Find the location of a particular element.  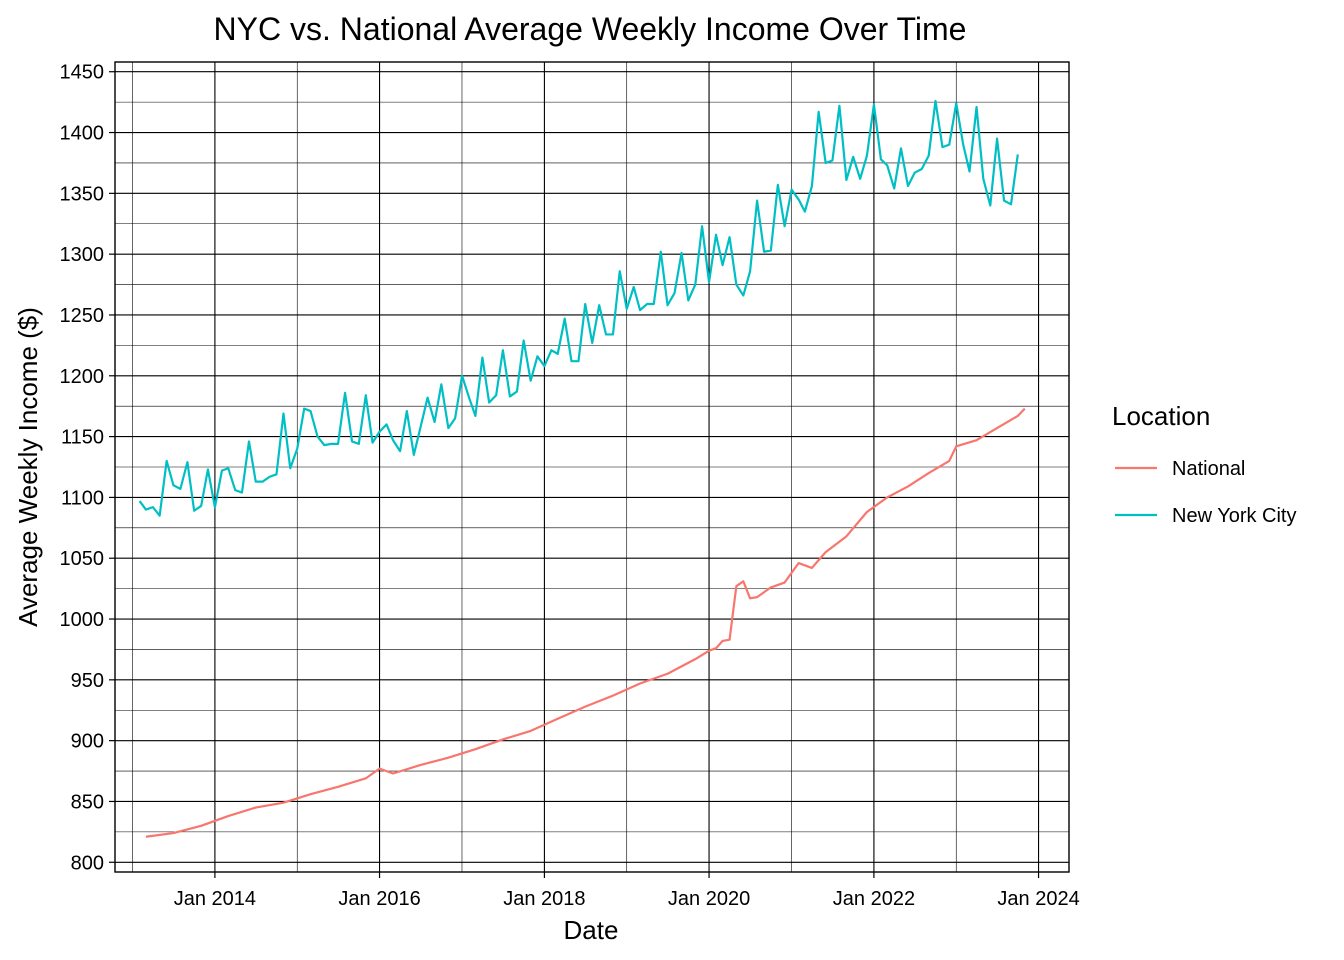

x-axis-title: Date is located at coordinates (591, 930).